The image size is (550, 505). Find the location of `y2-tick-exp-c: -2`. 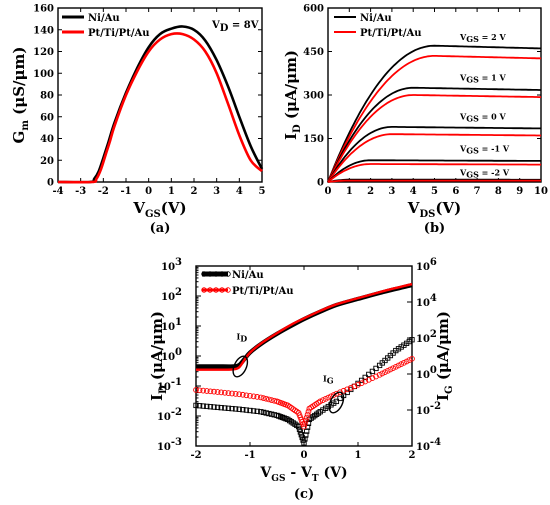

y2-tick-exp-c: -2 is located at coordinates (435, 406).